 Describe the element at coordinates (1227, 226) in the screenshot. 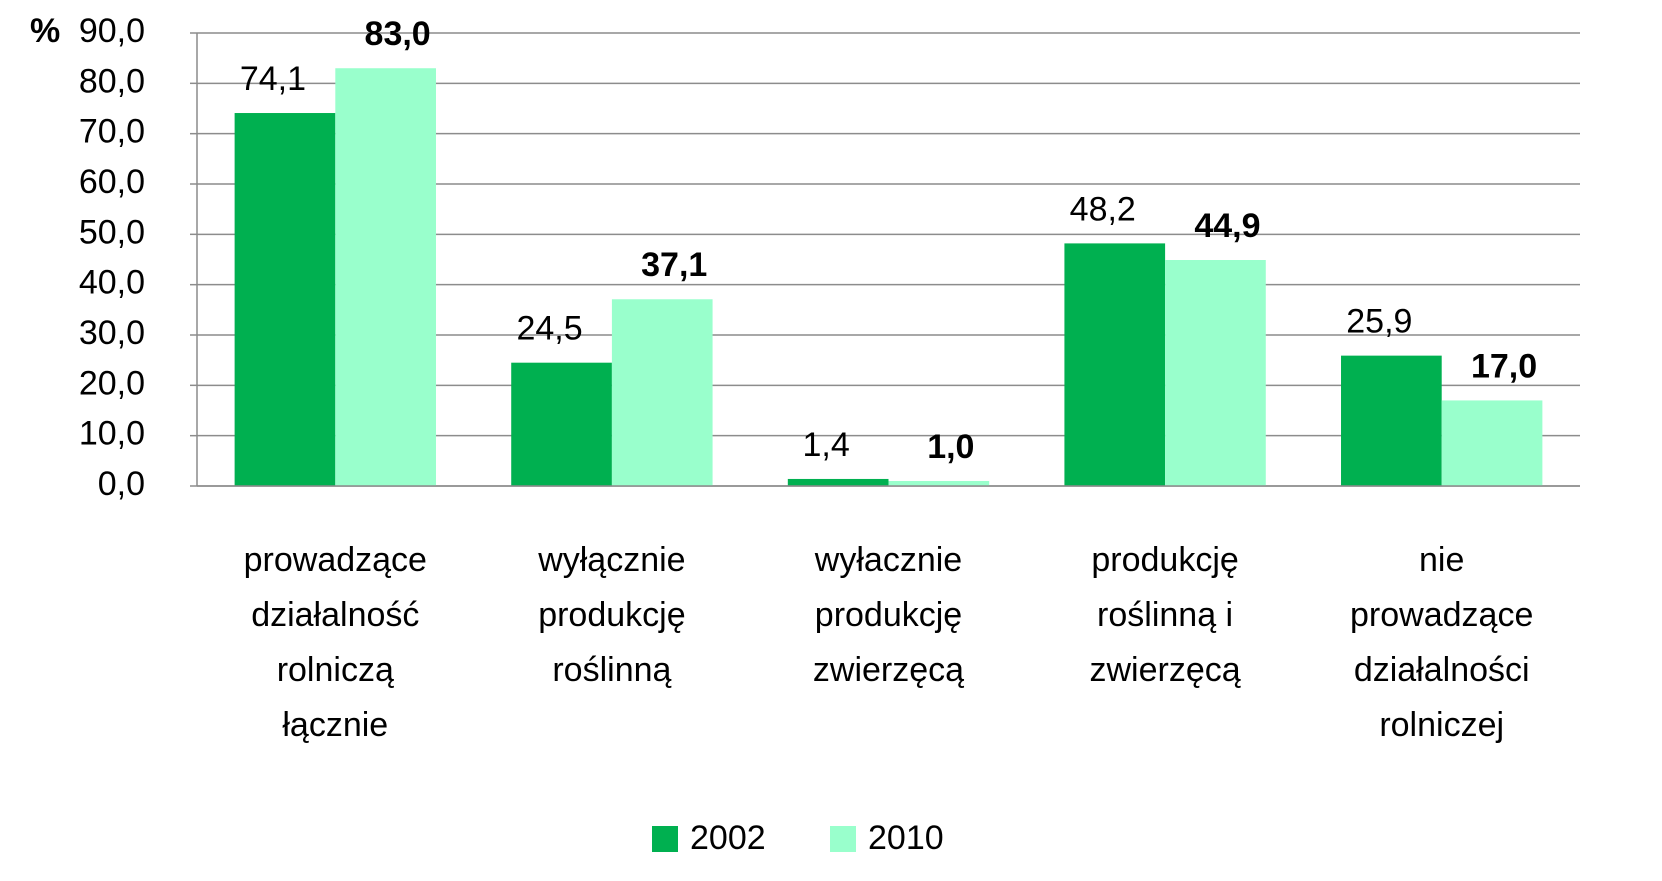

I see `value-label: 44,9` at that location.